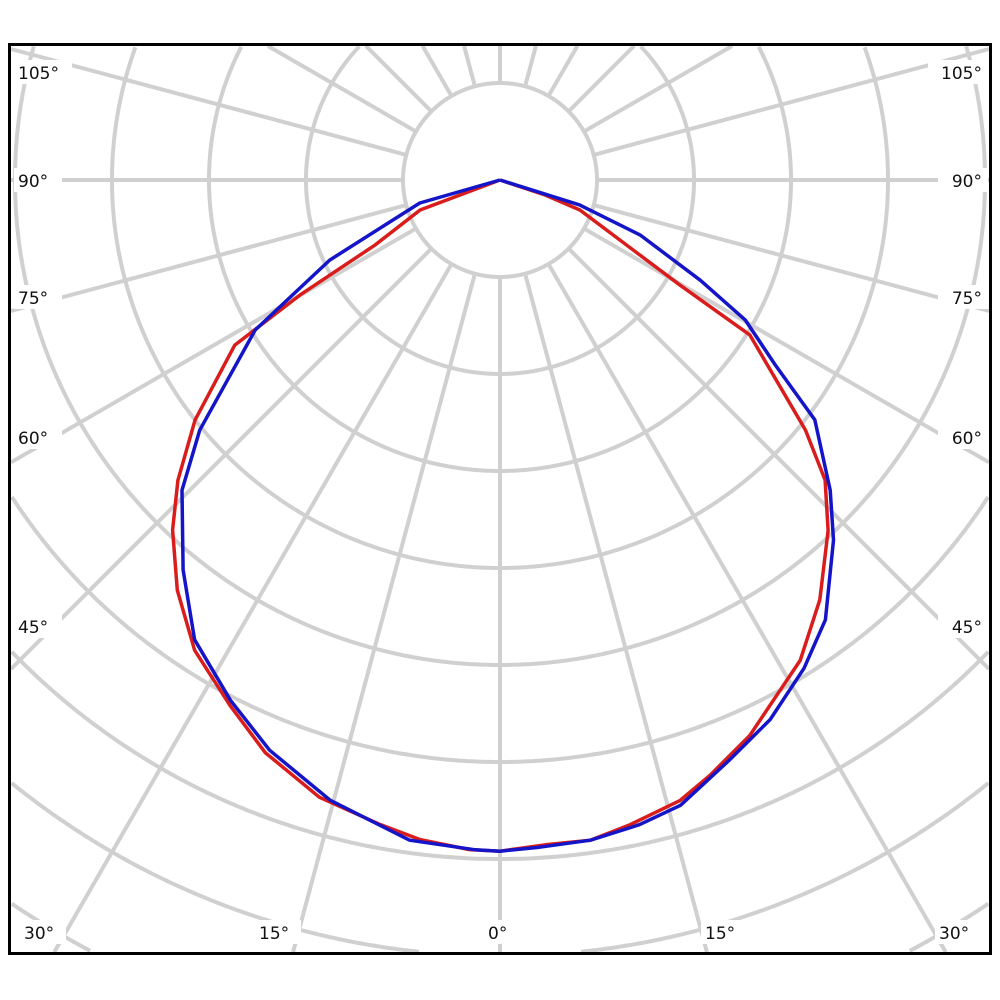 The width and height of the screenshot is (1000, 1000). I want to click on grid-ring, so click(500, 210).